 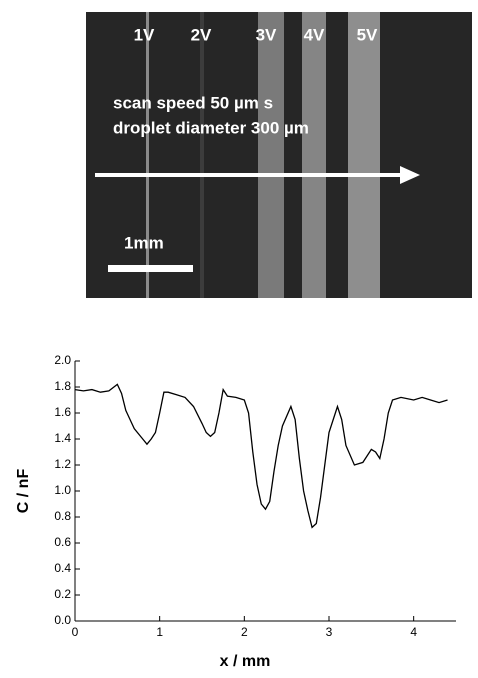 I want to click on y-tick-label: 0.8, so click(x=62, y=516).